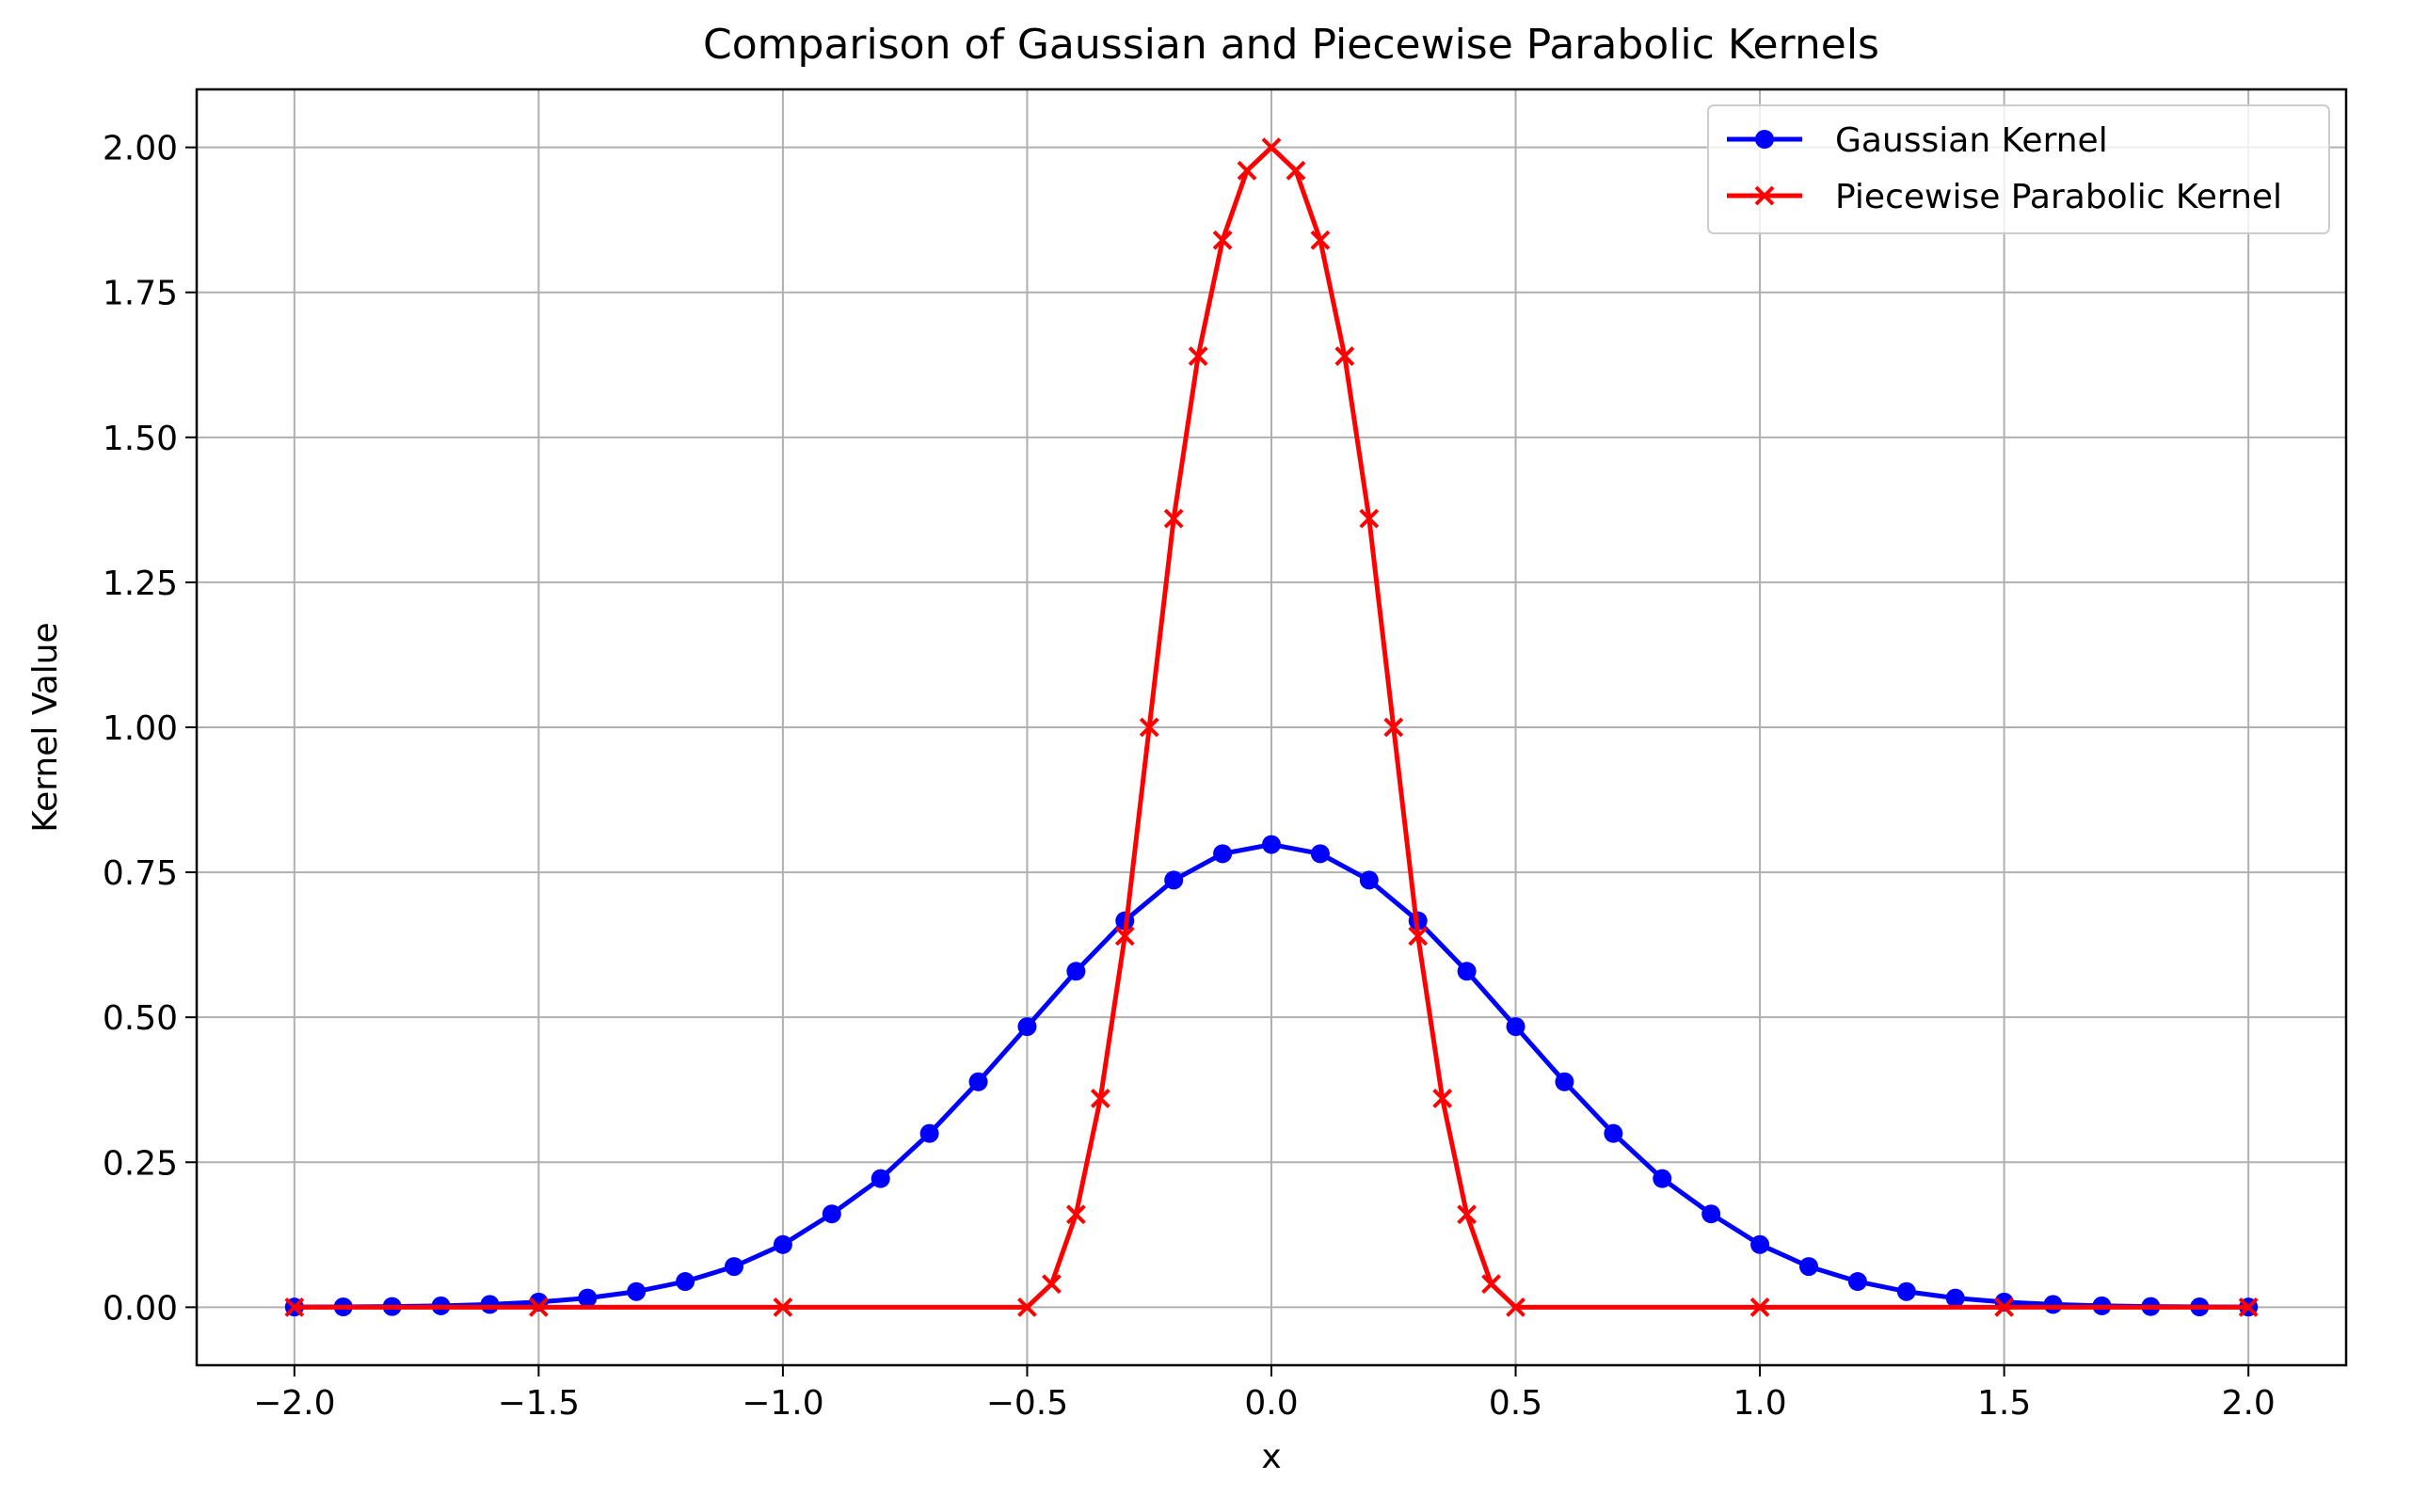 The height and width of the screenshot is (1512, 2412). What do you see at coordinates (1516, 1404) in the screenshot?
I see `x-tick-label: 0.5` at bounding box center [1516, 1404].